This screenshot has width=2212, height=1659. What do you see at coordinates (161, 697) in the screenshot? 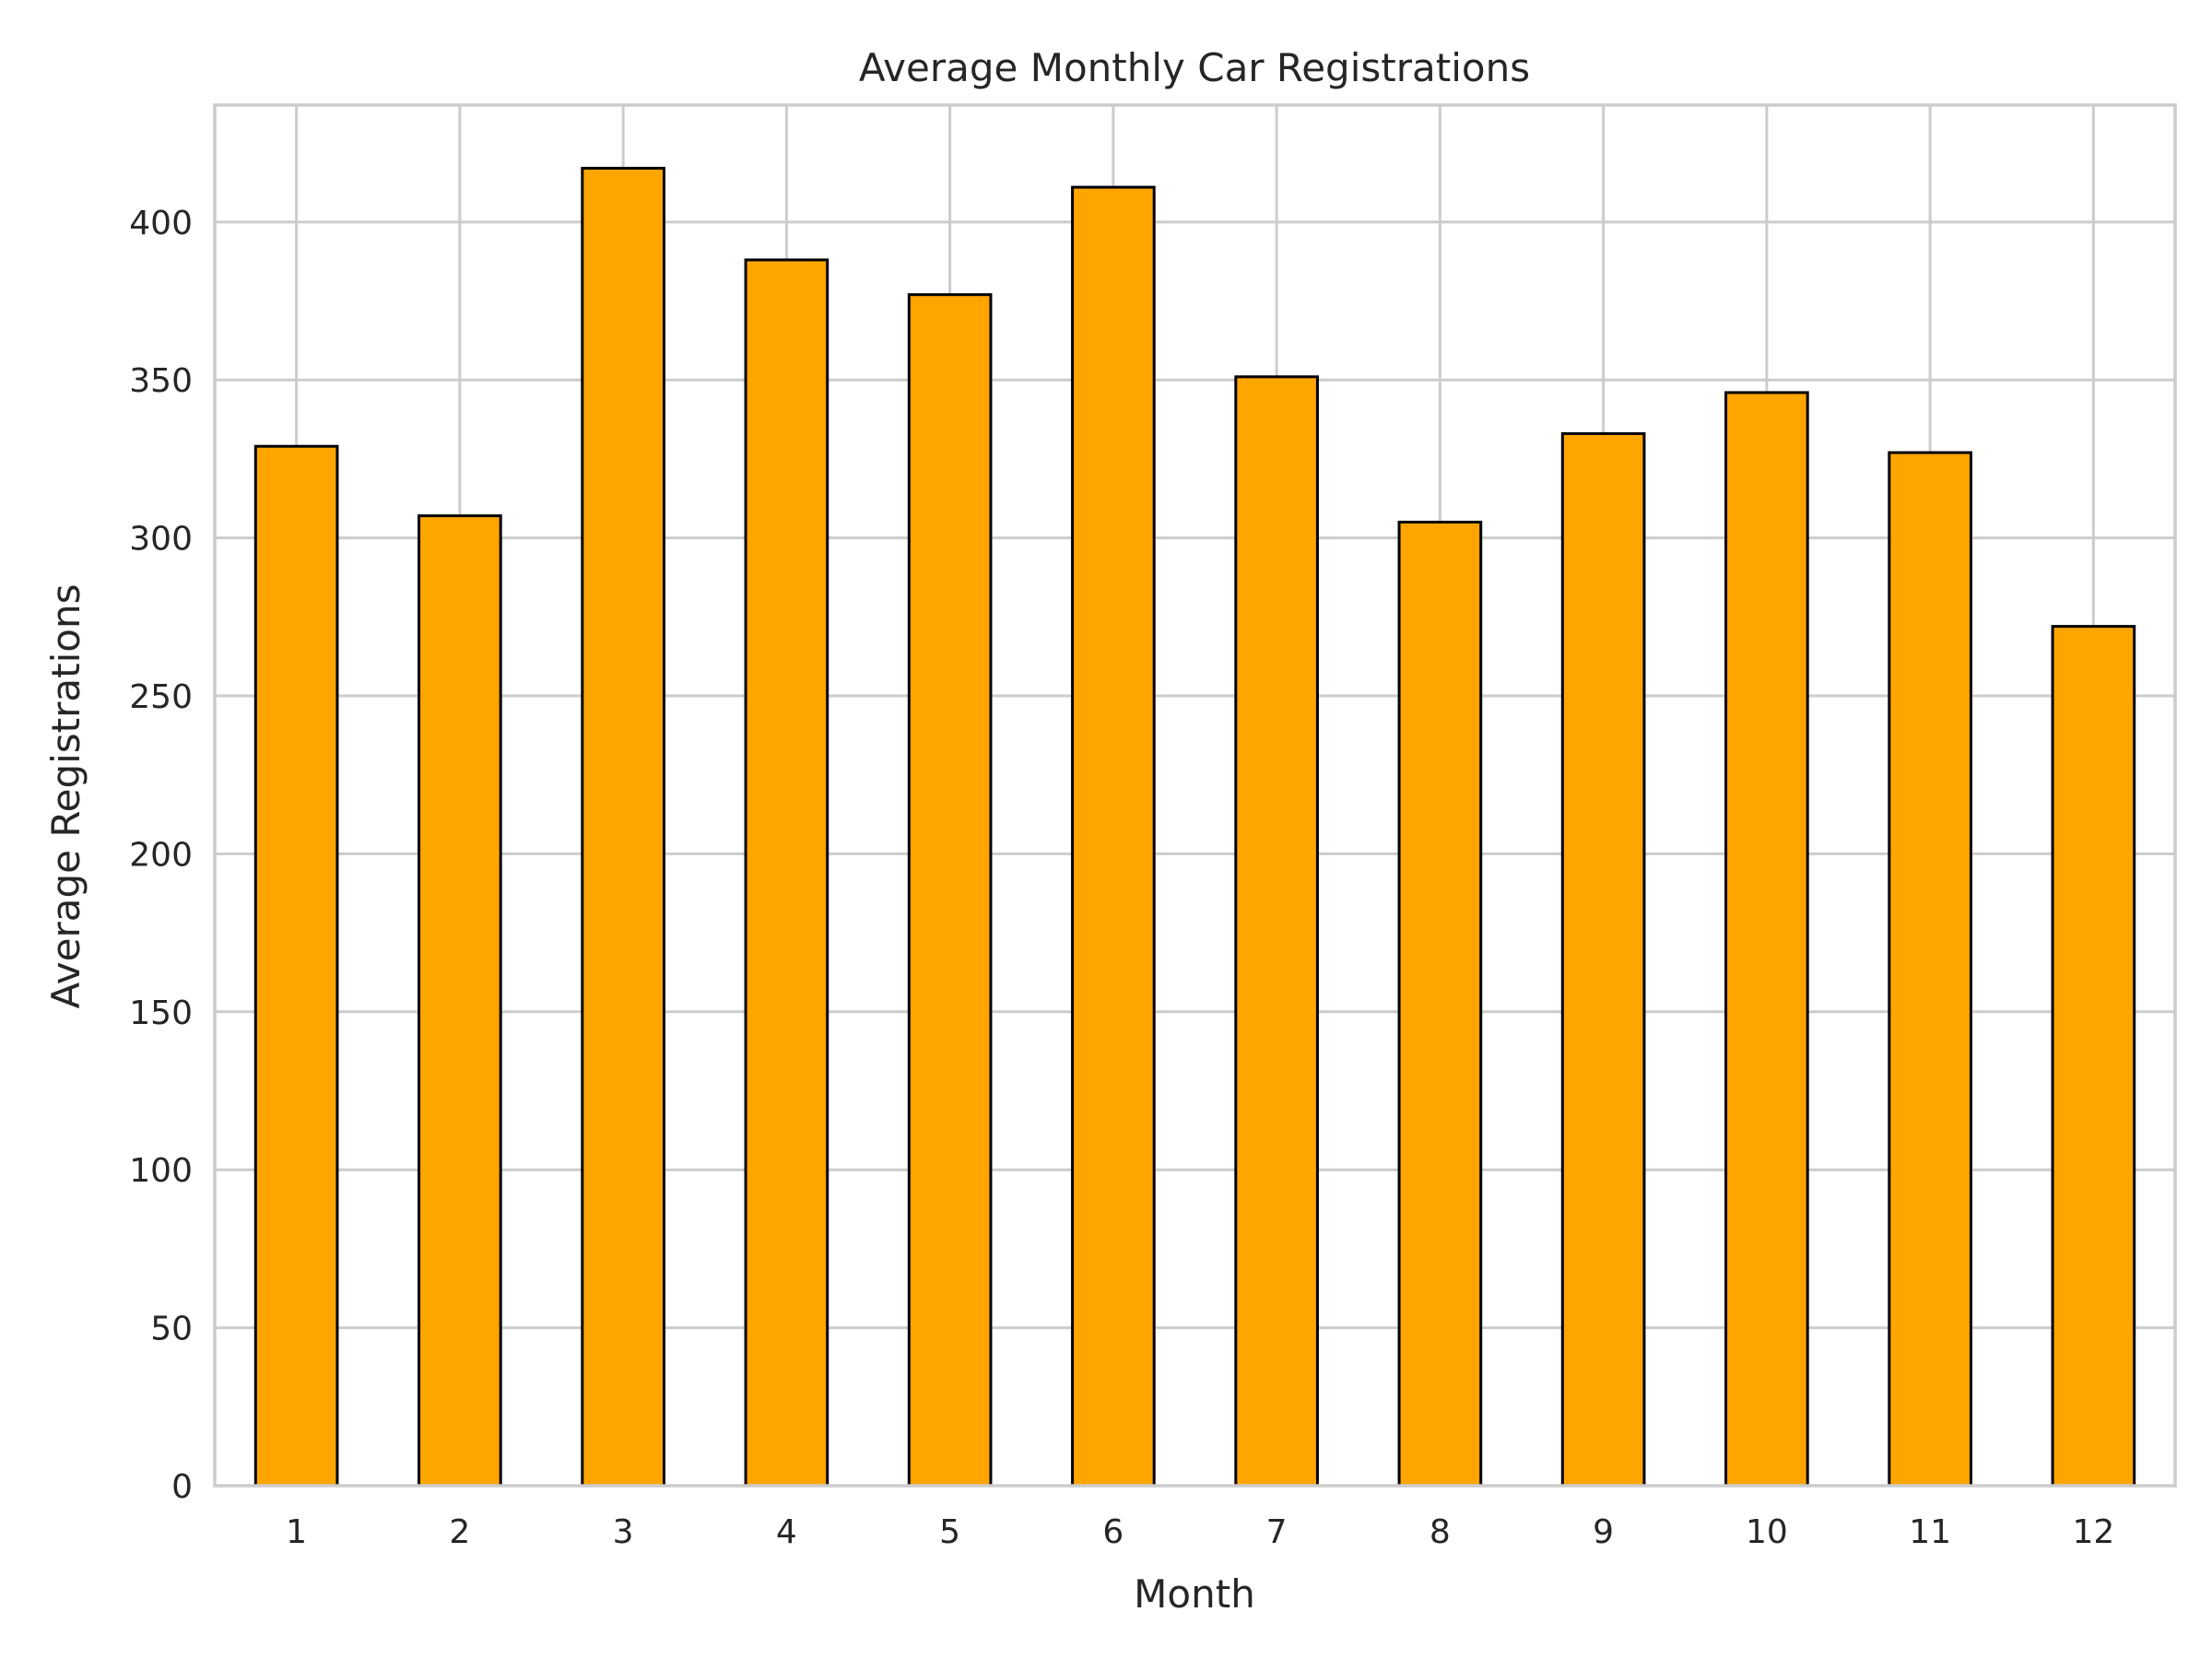
I see `y-tick-label: 250` at bounding box center [161, 697].